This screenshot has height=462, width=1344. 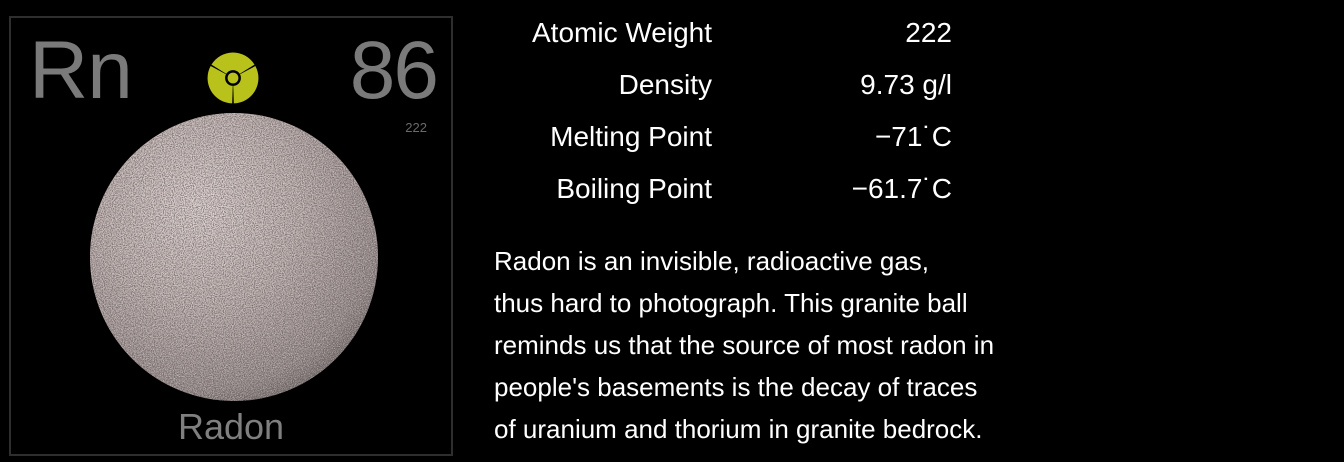 I want to click on atomic-mass-label: 222, so click(x=416, y=127).